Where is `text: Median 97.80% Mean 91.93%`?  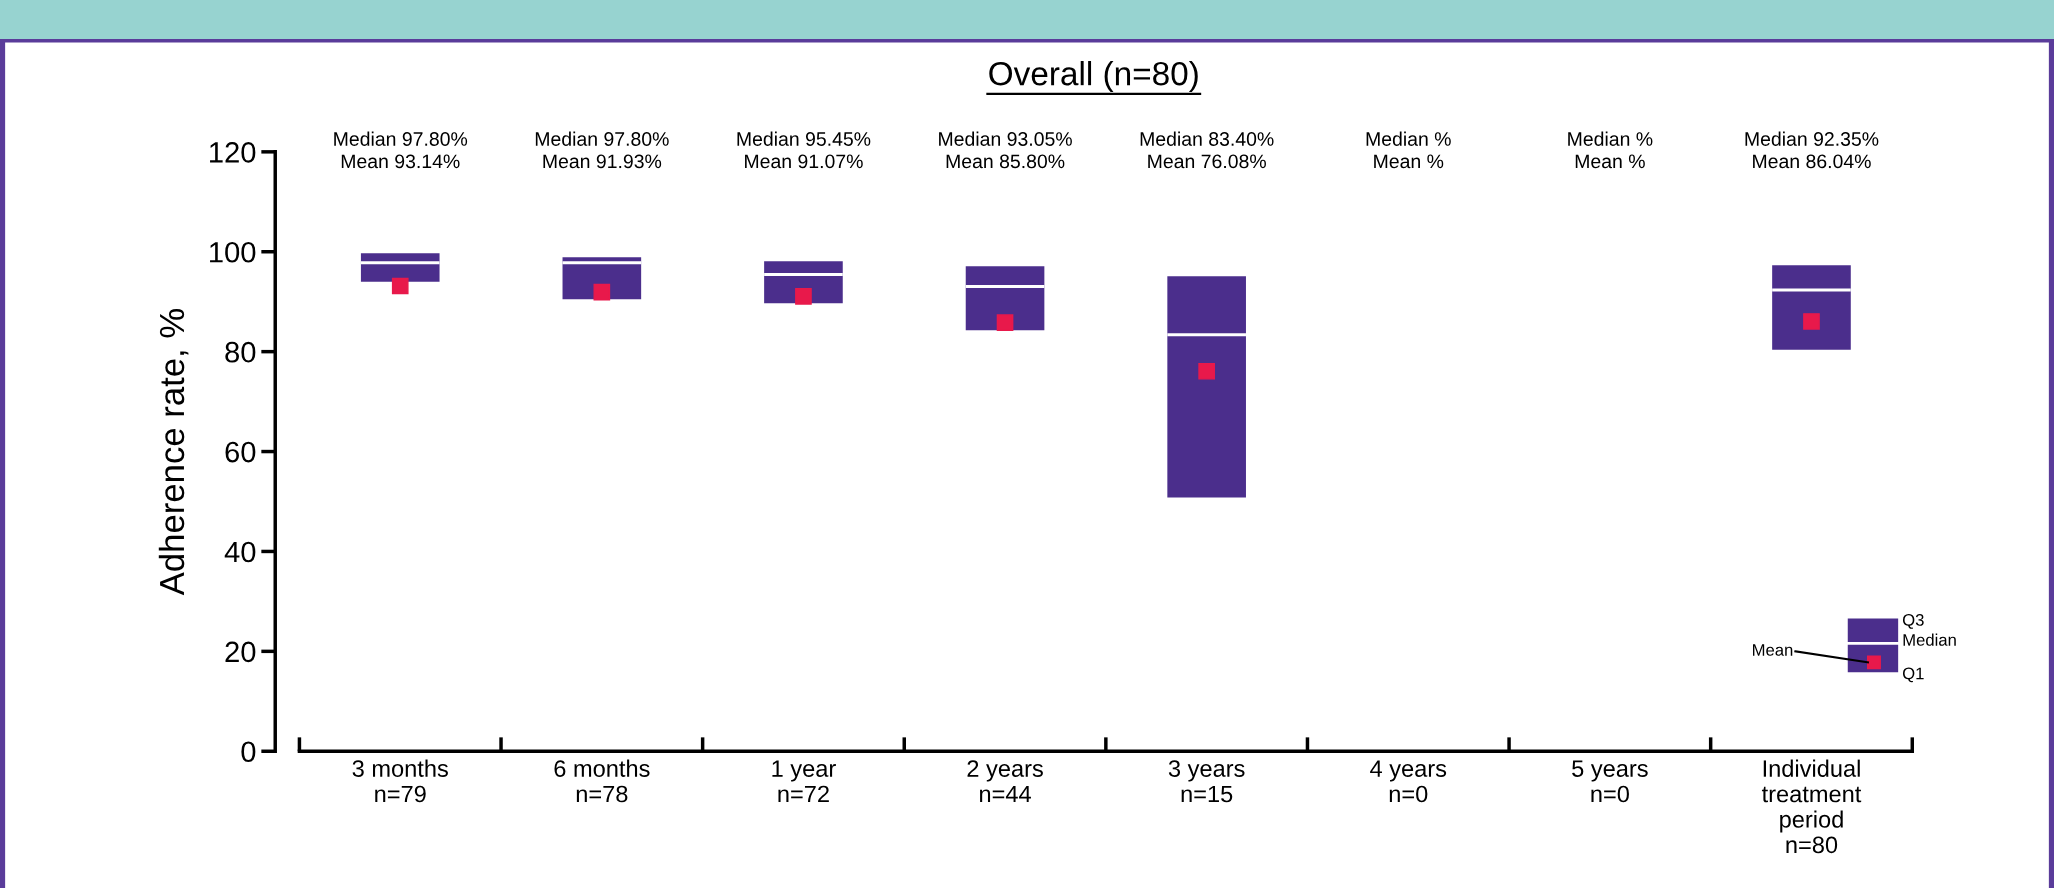 text: Median 97.80% Mean 91.93% is located at coordinates (602, 150).